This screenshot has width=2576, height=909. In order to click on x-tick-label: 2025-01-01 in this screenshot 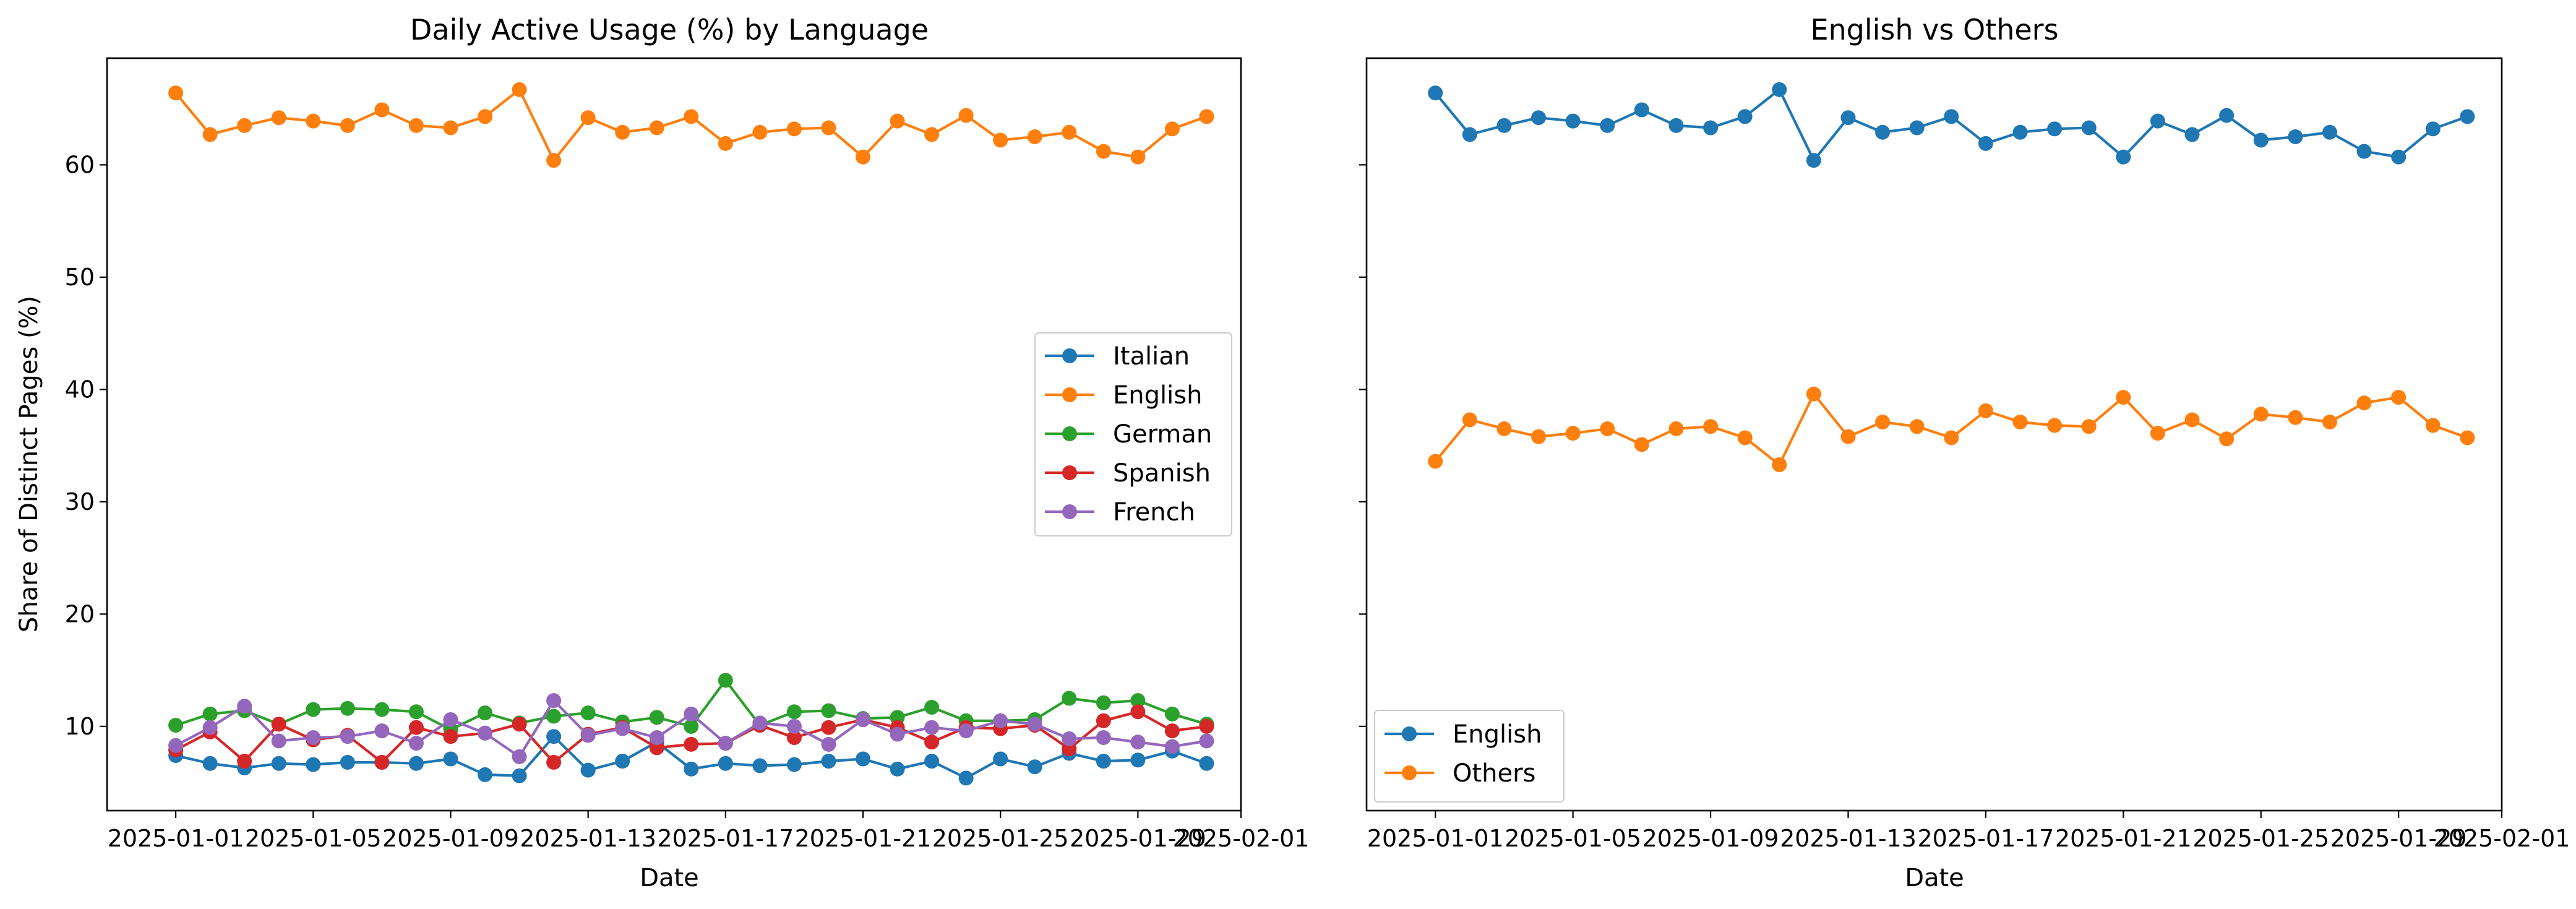, I will do `click(1435, 839)`.